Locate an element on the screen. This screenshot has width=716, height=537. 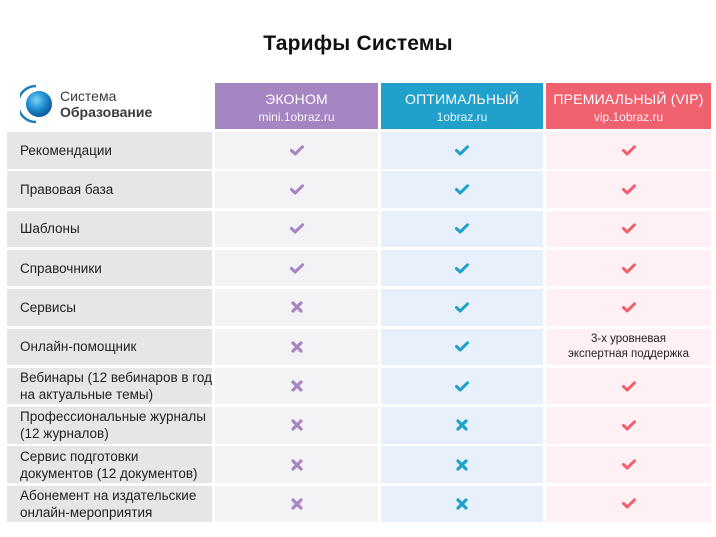
table-row: Справочники is located at coordinates (358, 268).